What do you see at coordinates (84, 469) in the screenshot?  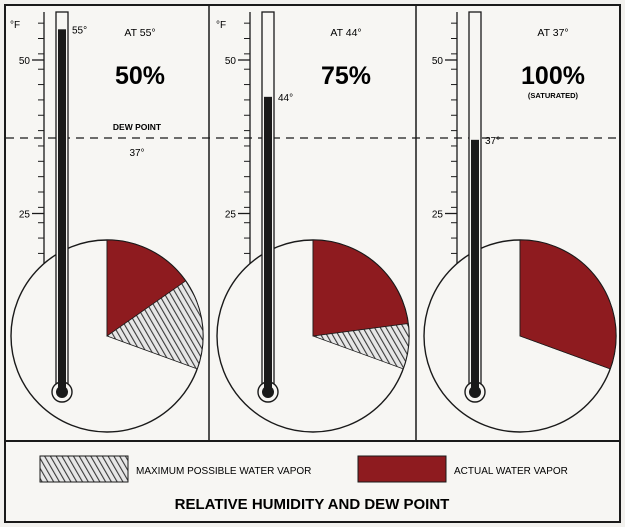 I see `legend-hatch-swatch` at bounding box center [84, 469].